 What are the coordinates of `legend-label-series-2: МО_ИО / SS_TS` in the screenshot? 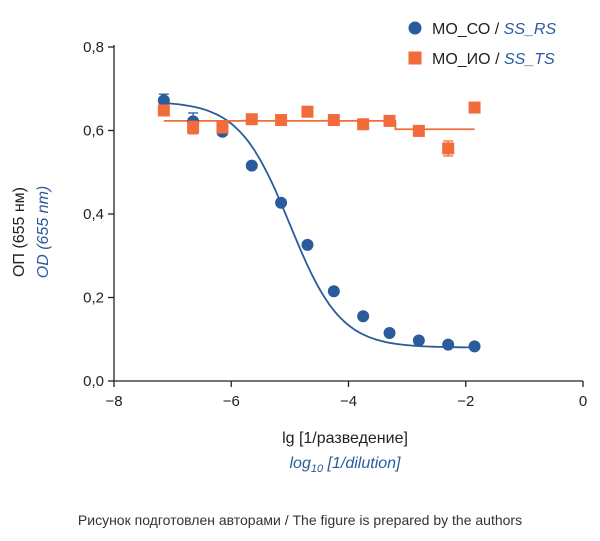 It's located at (493, 59).